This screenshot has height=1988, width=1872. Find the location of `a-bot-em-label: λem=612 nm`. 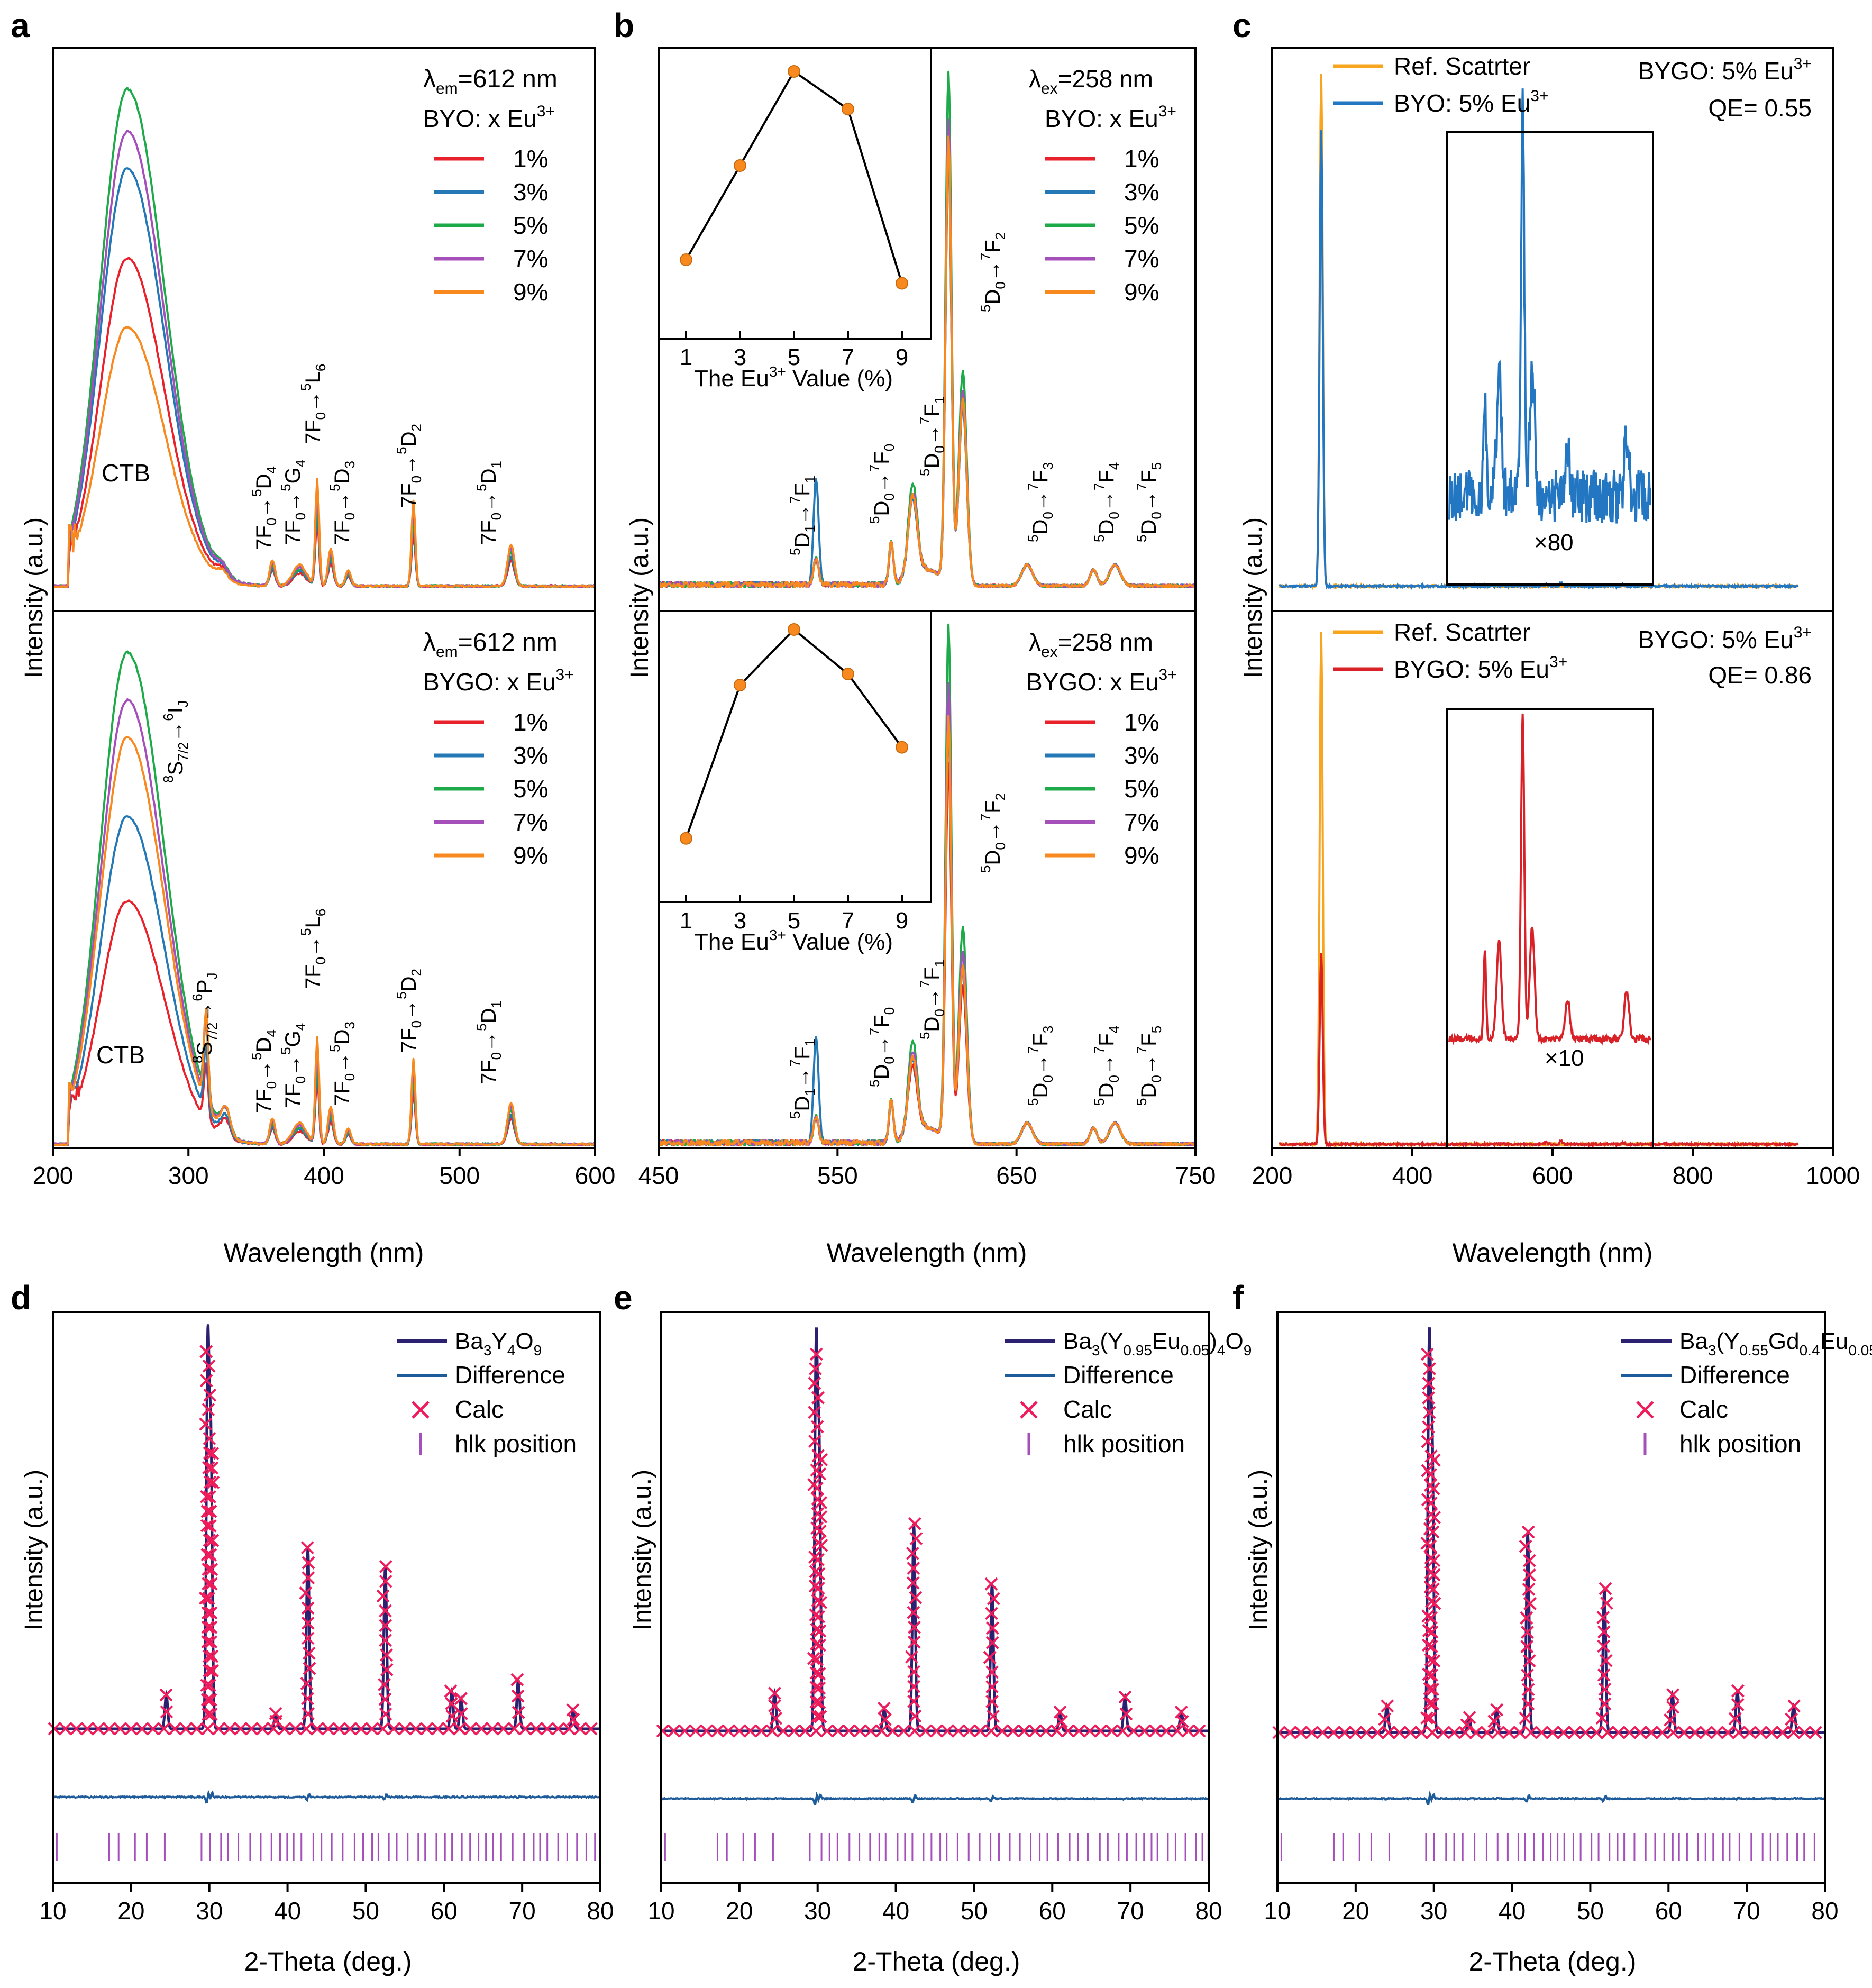

a-bot-em-label: λem=612 nm is located at coordinates (490, 644).